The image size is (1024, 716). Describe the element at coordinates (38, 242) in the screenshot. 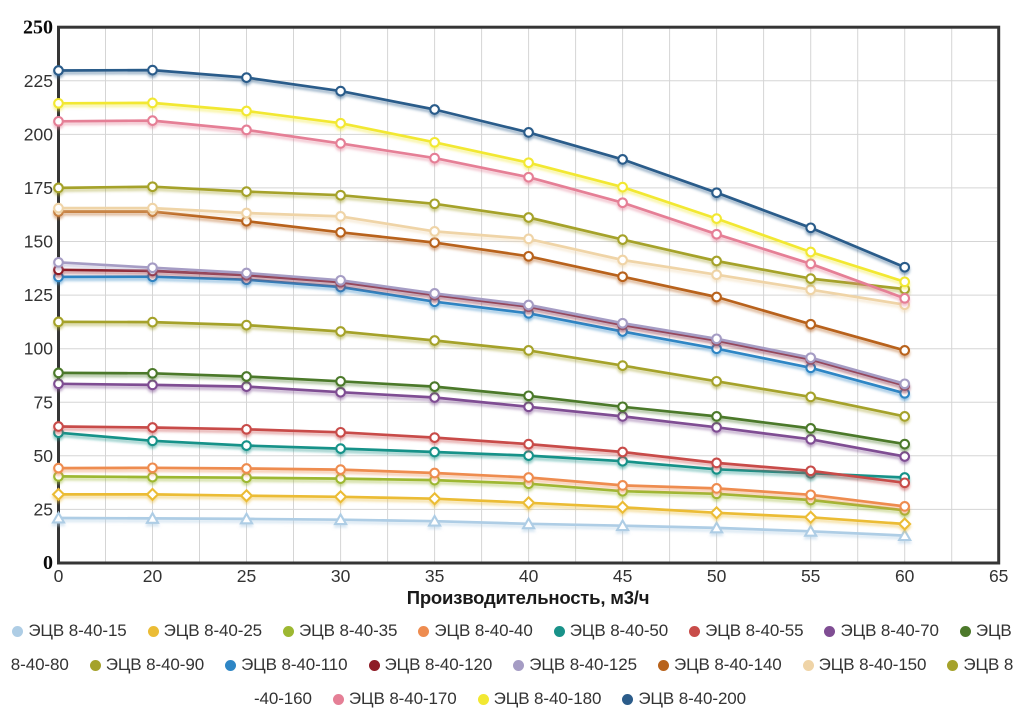

I see `svg-text: 150` at that location.